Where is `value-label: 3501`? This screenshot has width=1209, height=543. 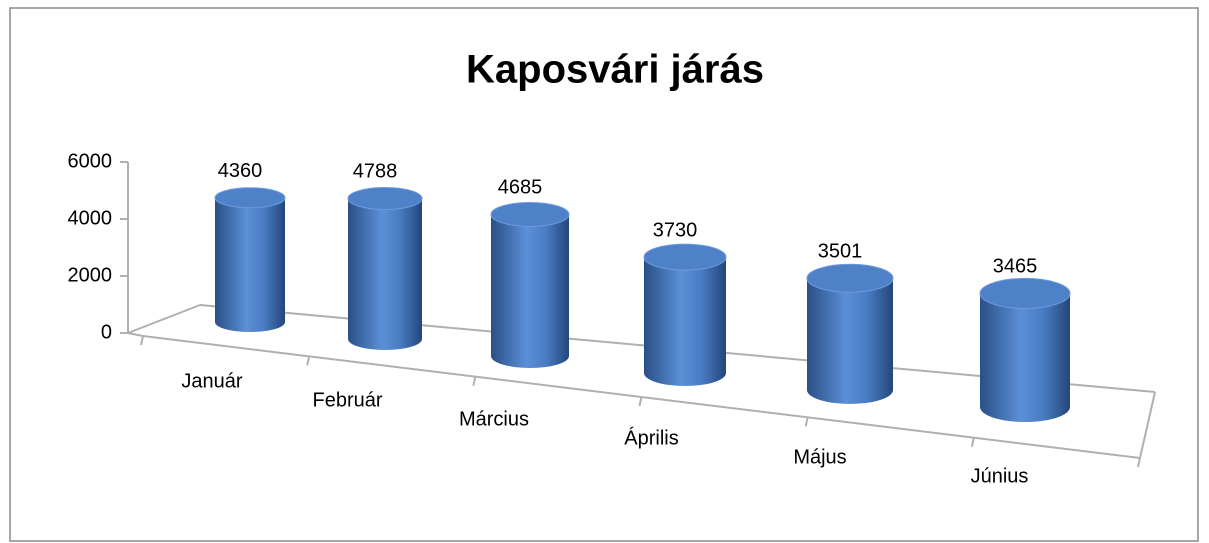 value-label: 3501 is located at coordinates (840, 252).